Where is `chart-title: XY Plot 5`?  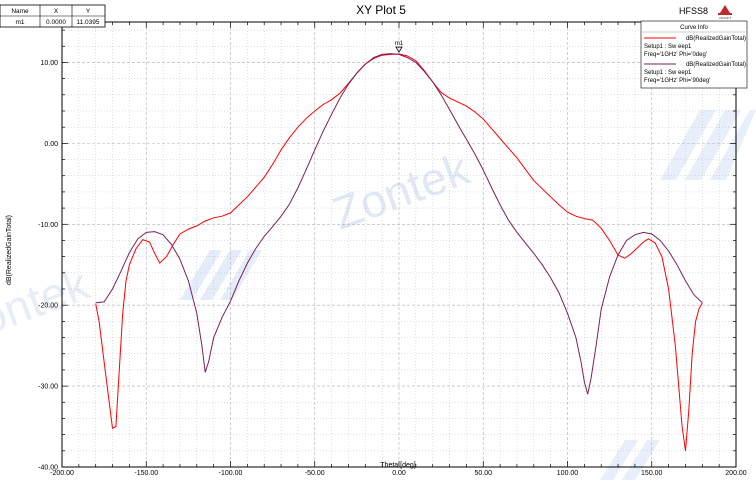 chart-title: XY Plot 5 is located at coordinates (381, 10).